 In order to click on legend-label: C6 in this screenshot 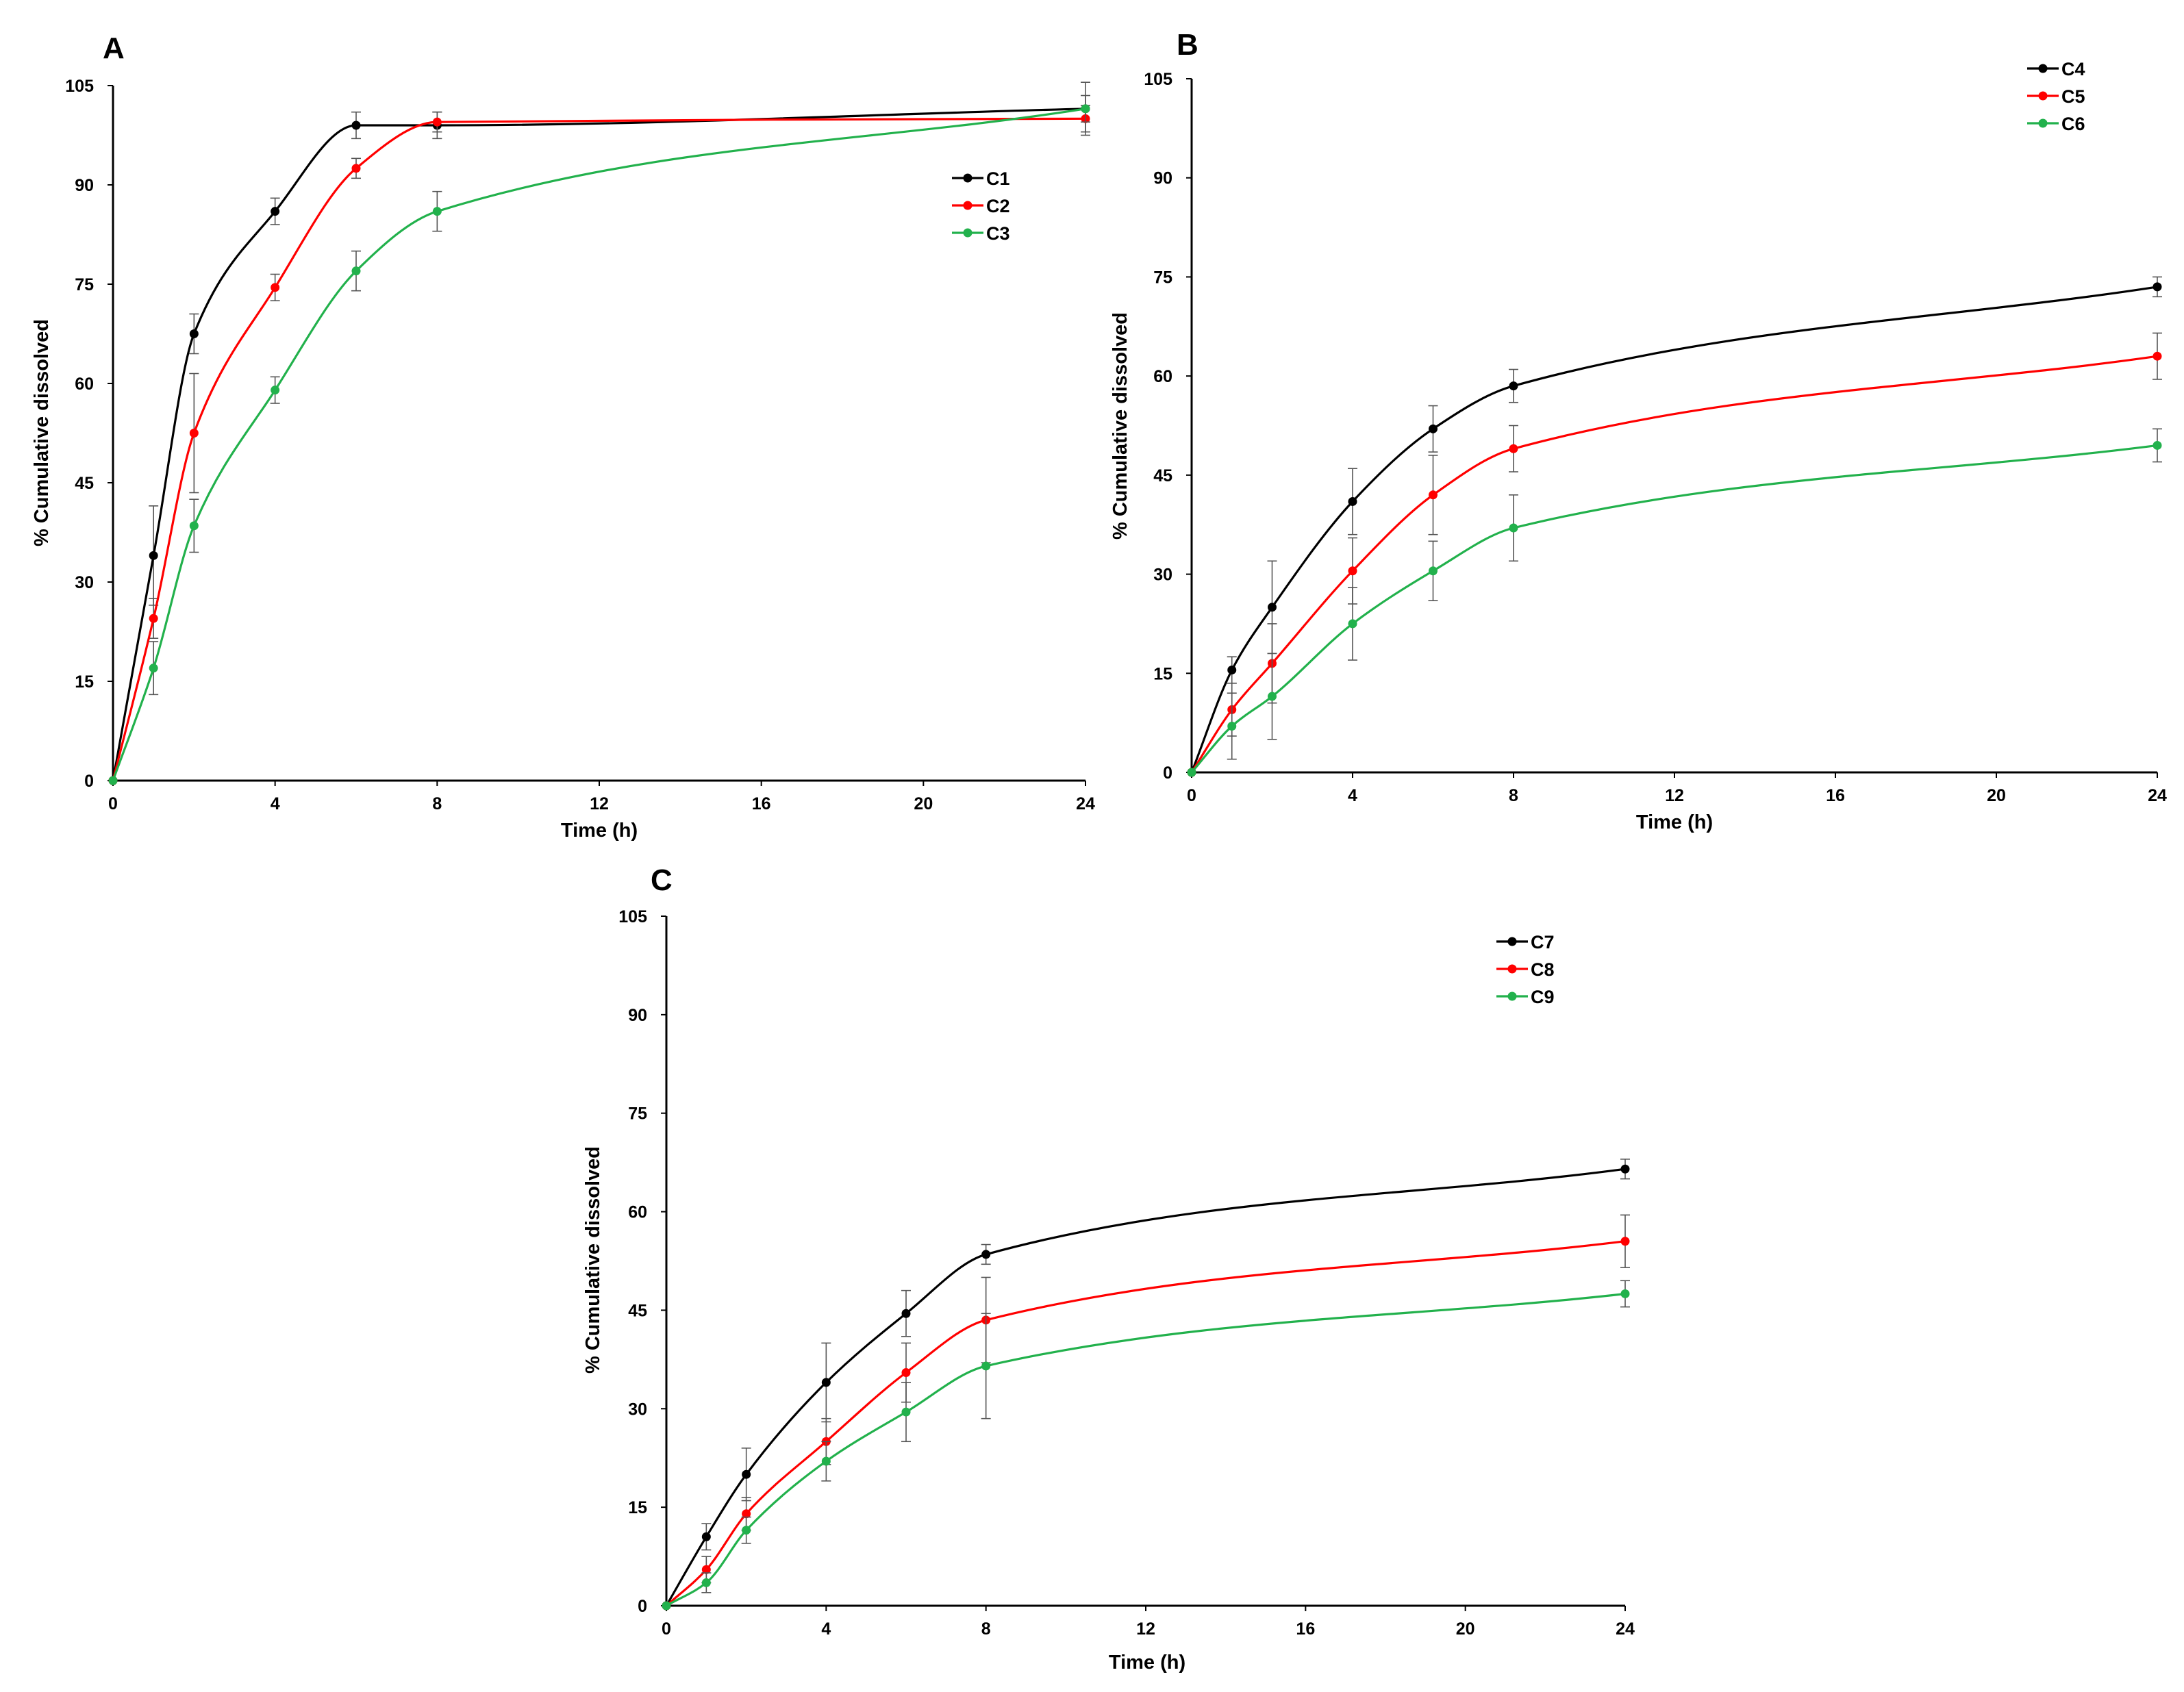, I will do `click(2073, 124)`.